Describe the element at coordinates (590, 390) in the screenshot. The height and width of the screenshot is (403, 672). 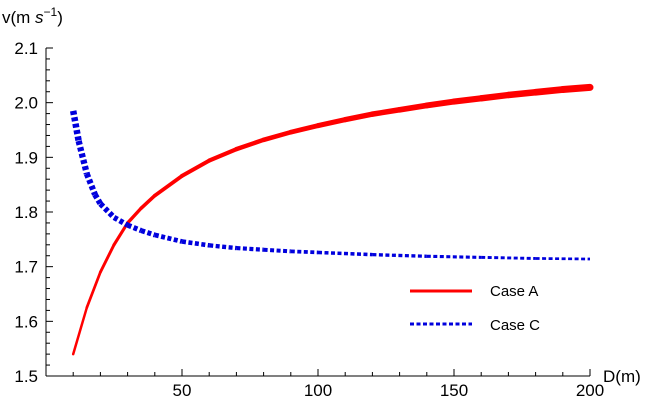
I see `x-tick-label: 200` at that location.